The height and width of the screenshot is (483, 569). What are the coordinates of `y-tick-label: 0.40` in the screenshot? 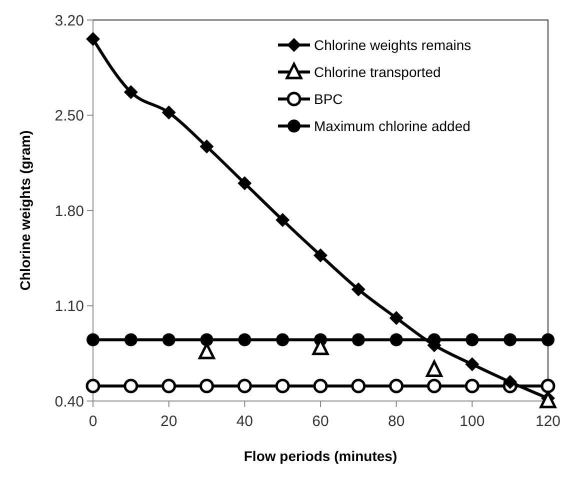 It's located at (69, 401).